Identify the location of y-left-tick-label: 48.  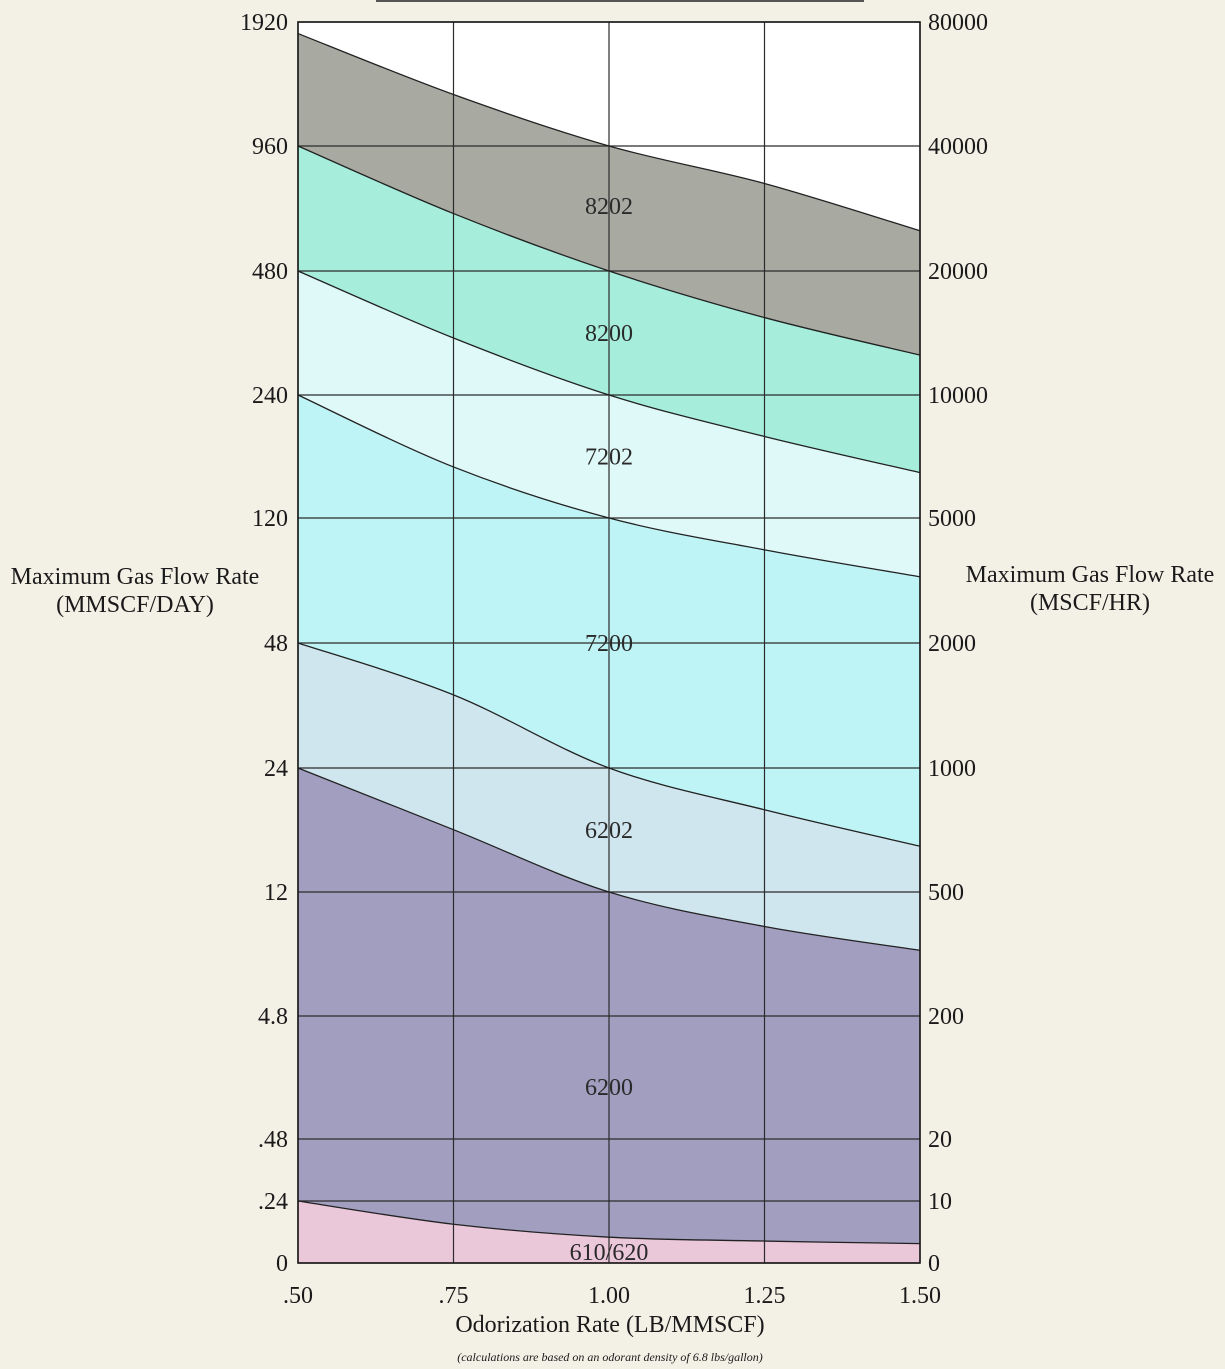
(276, 644).